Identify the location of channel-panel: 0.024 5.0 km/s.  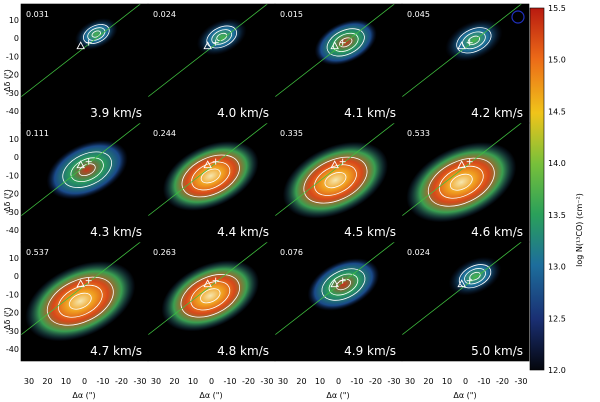
(465, 301).